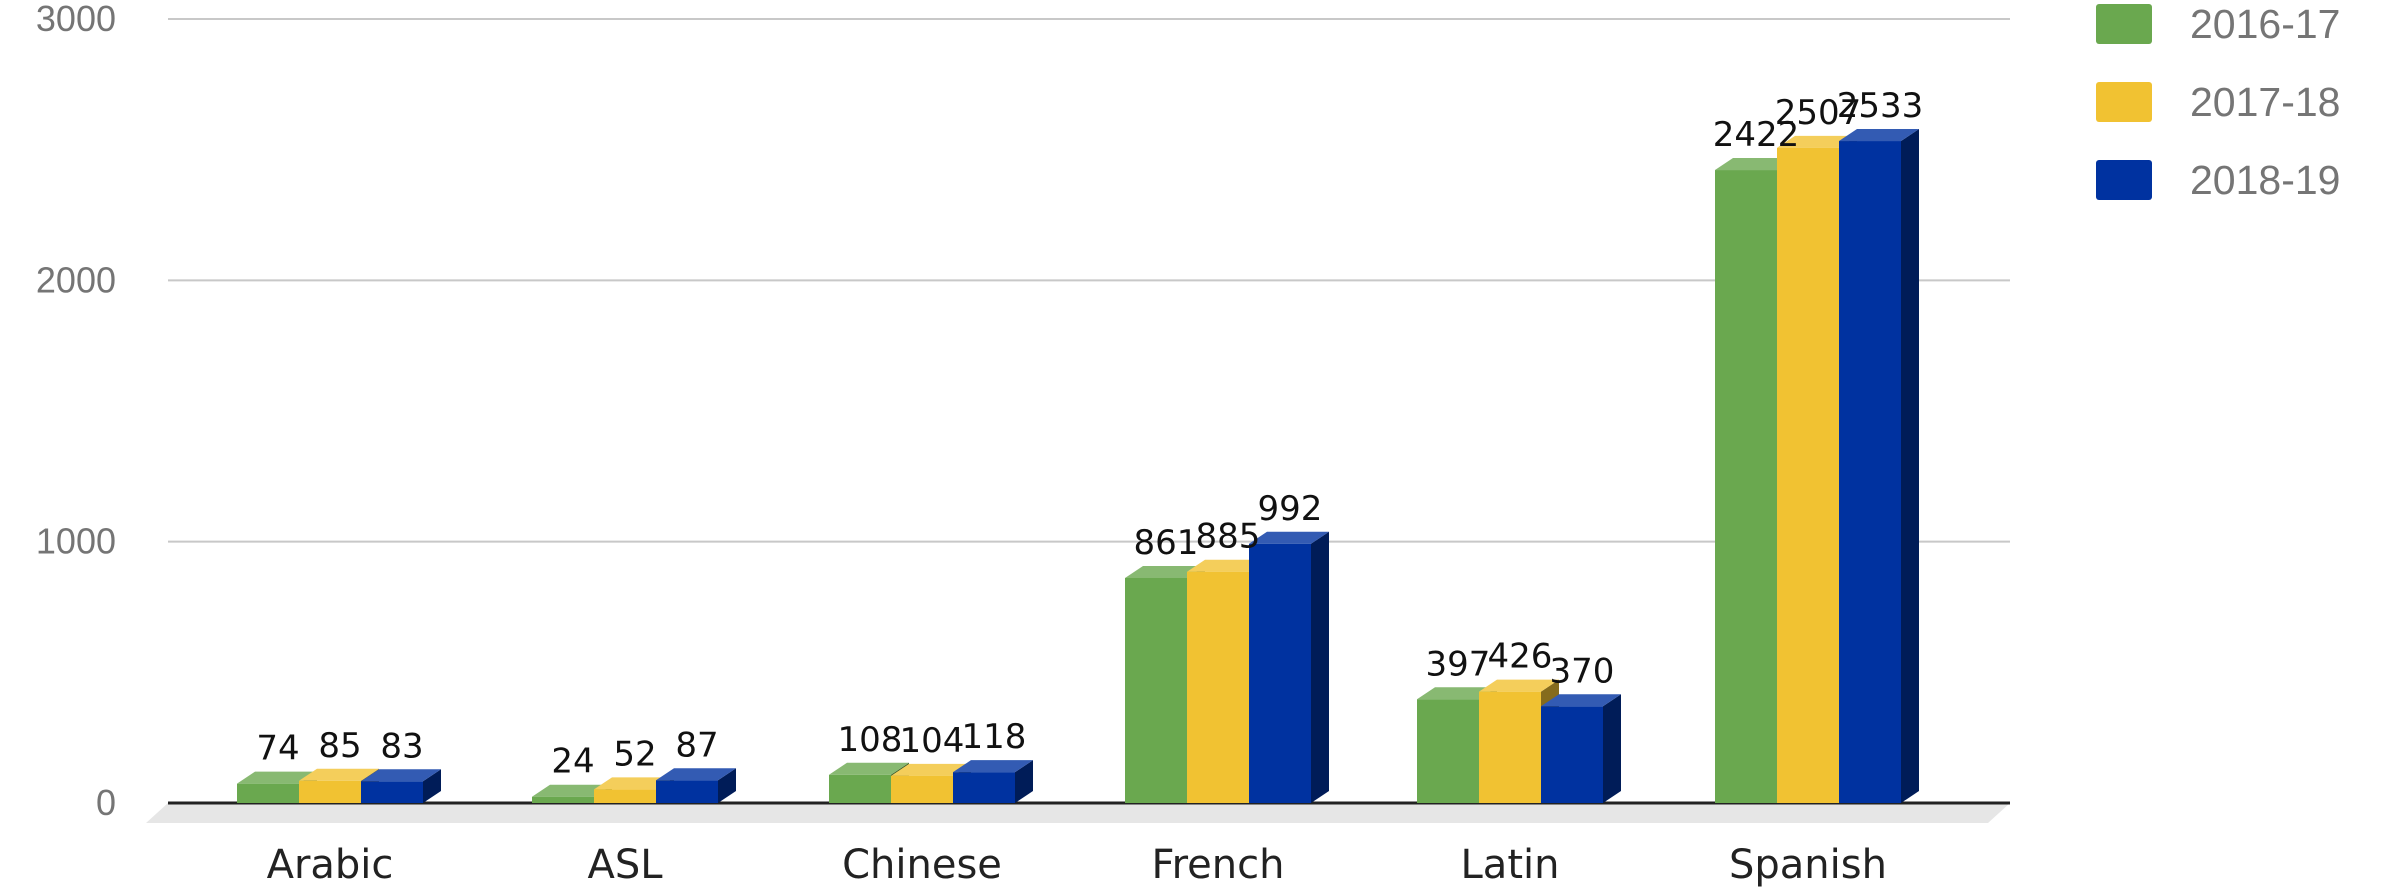  I want to click on x-axis-categories: Arabic ASL Chinese French Latin Spanish, so click(1077, 865).